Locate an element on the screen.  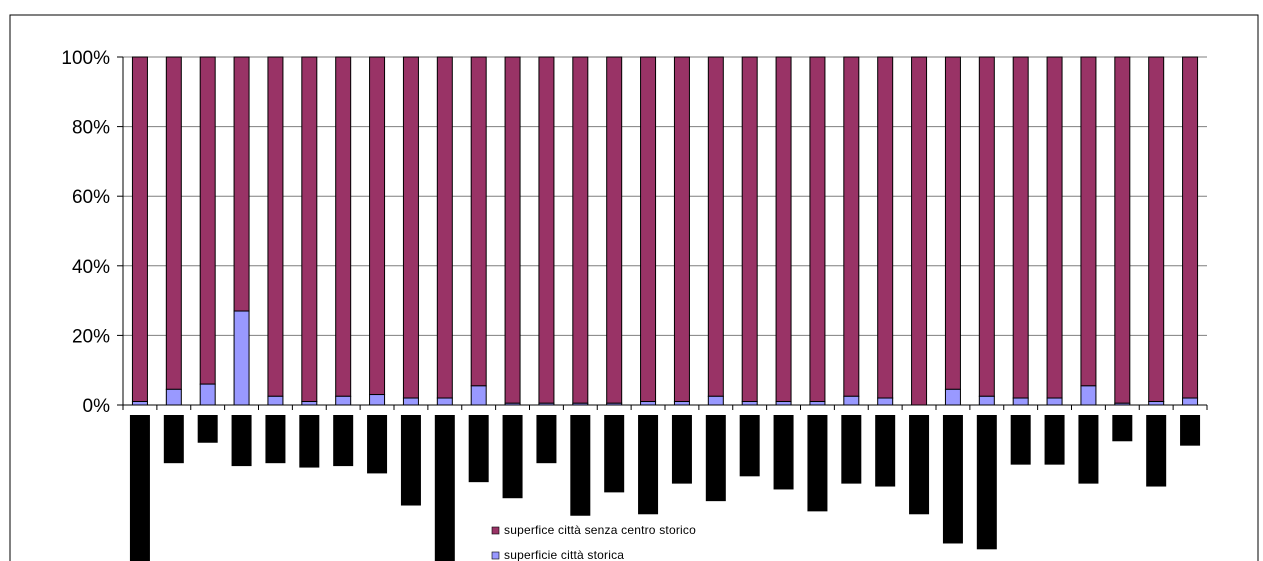
legend-label-series-1: superficie città storica is located at coordinates (564, 554).